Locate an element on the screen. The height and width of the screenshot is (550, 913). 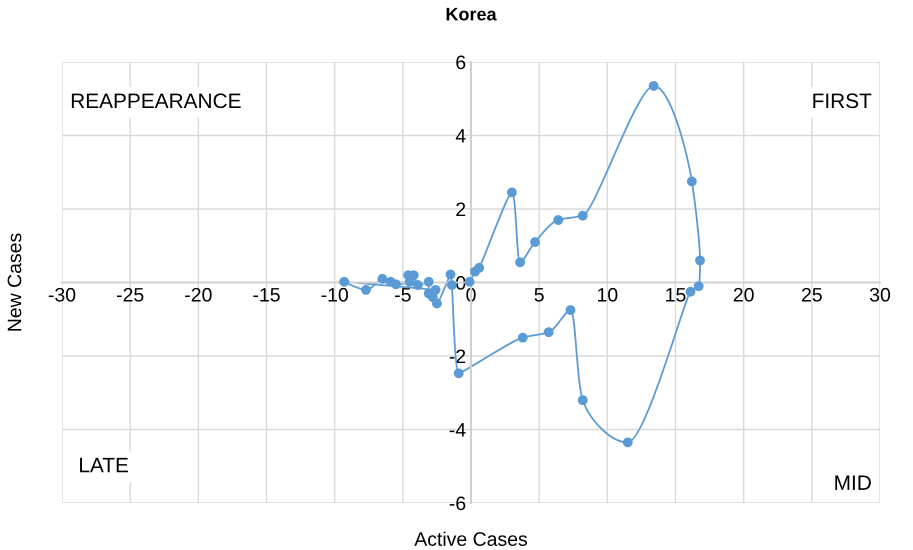
annotation: MID is located at coordinates (853, 483).